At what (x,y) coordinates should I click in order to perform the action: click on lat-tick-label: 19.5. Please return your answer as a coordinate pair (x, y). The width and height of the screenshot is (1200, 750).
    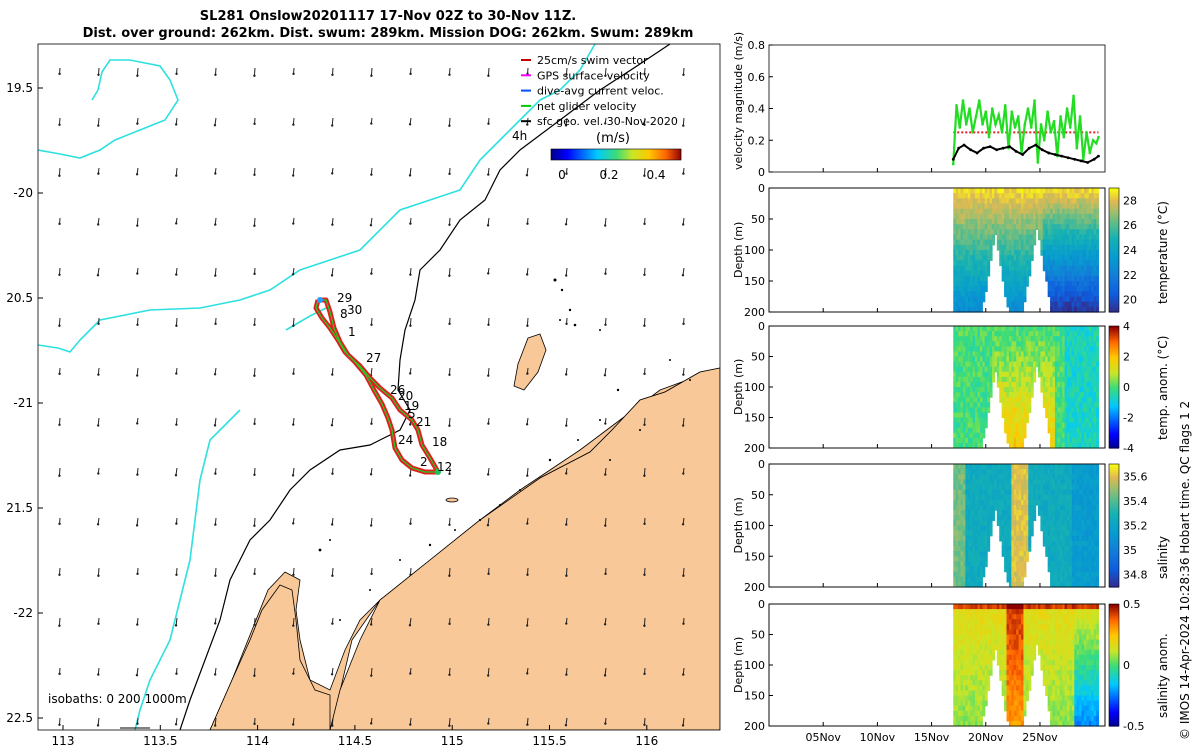
    Looking at the image, I should click on (19, 88).